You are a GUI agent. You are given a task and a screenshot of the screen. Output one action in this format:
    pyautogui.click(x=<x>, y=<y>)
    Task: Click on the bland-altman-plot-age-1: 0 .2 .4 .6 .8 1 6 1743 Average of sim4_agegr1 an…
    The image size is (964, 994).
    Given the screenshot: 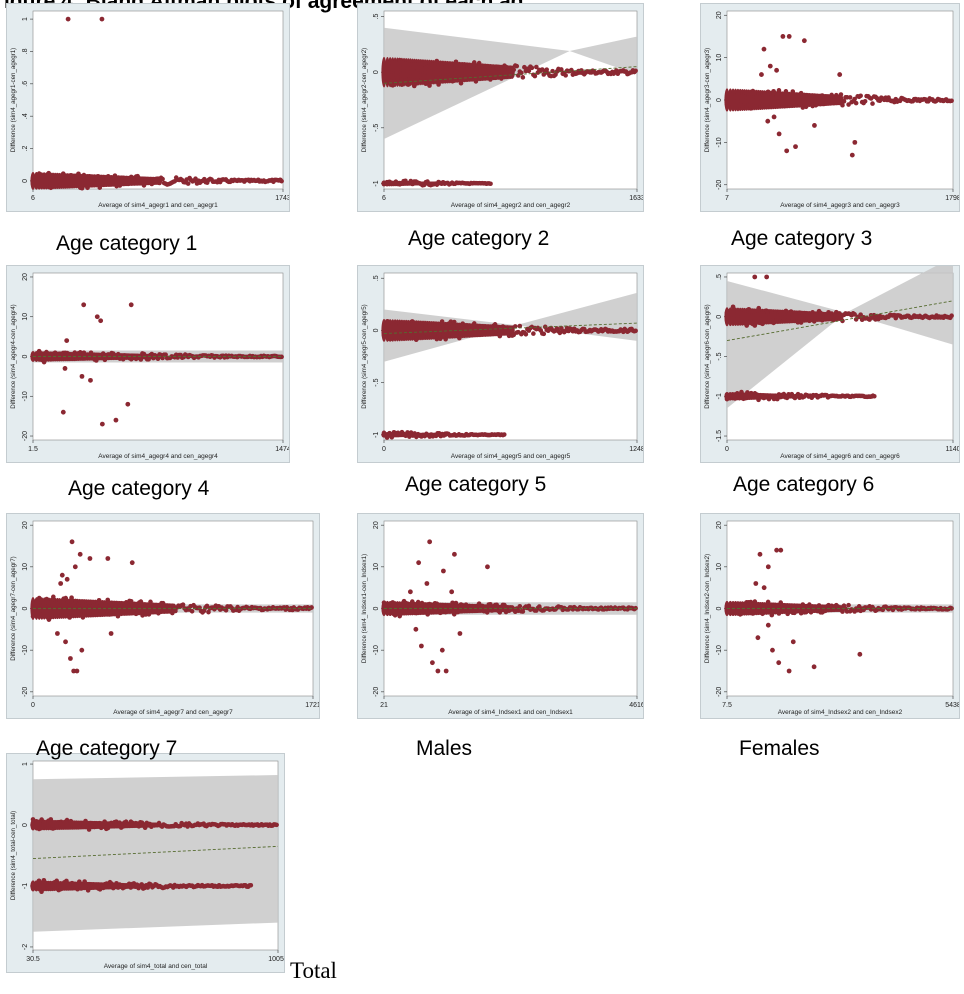 What is the action you would take?
    pyautogui.click(x=149, y=109)
    